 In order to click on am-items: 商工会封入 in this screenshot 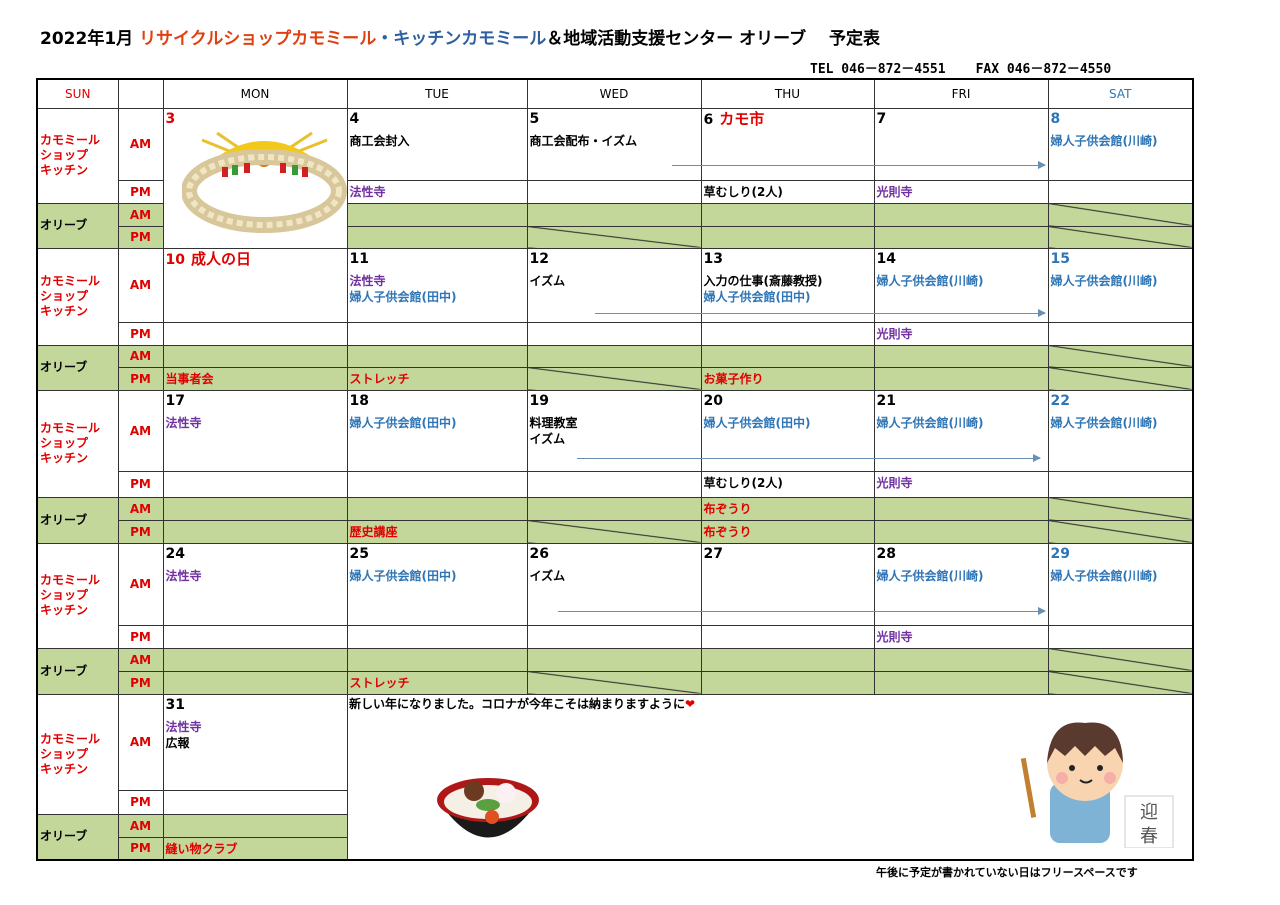, I will do `click(437, 141)`.